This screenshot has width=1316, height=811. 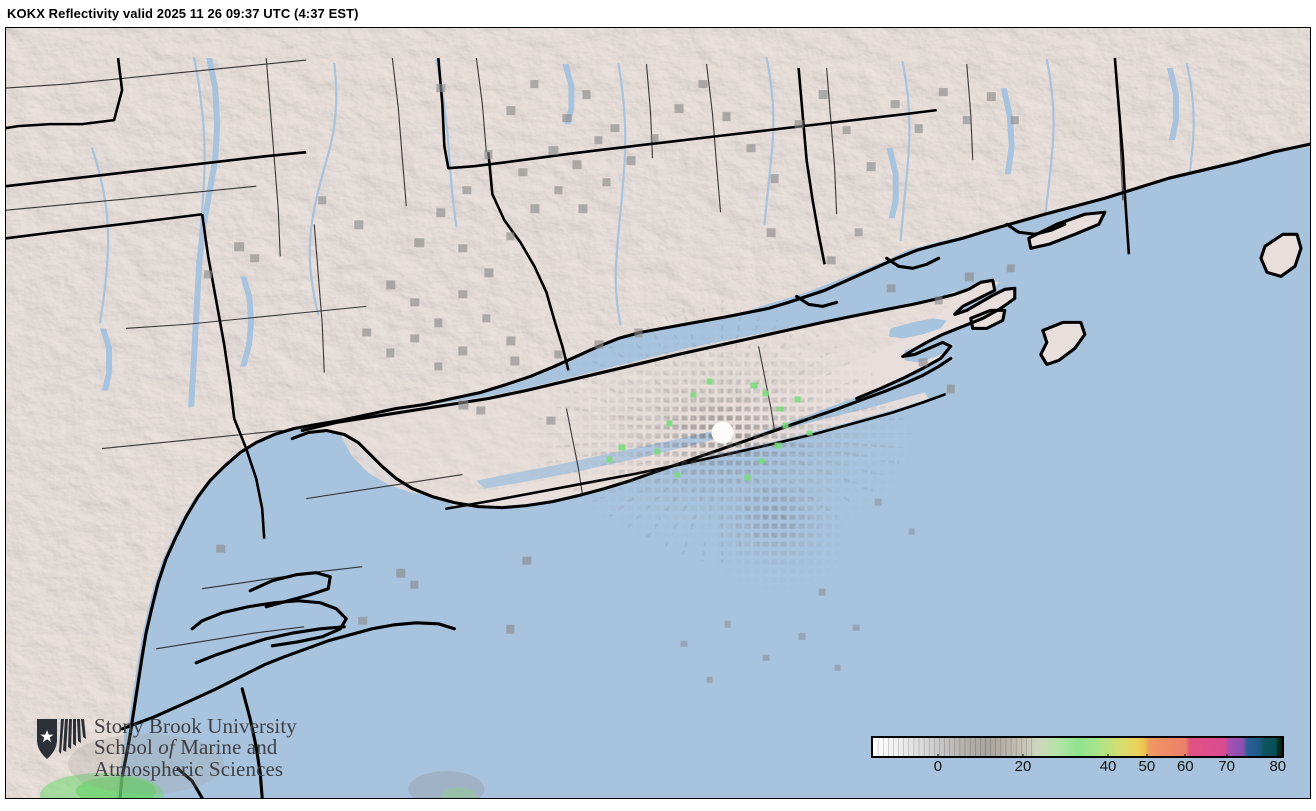 What do you see at coordinates (1081, 768) in the screenshot?
I see `colorbar-ticks: 0 20 40 50 60 70 80` at bounding box center [1081, 768].